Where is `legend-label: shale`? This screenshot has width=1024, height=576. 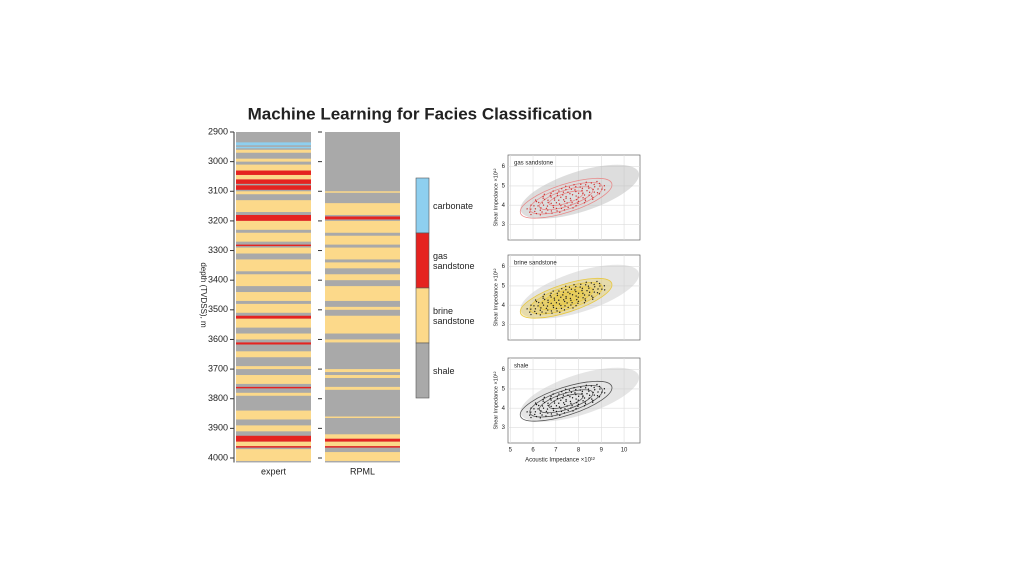 legend-label: shale is located at coordinates (444, 370).